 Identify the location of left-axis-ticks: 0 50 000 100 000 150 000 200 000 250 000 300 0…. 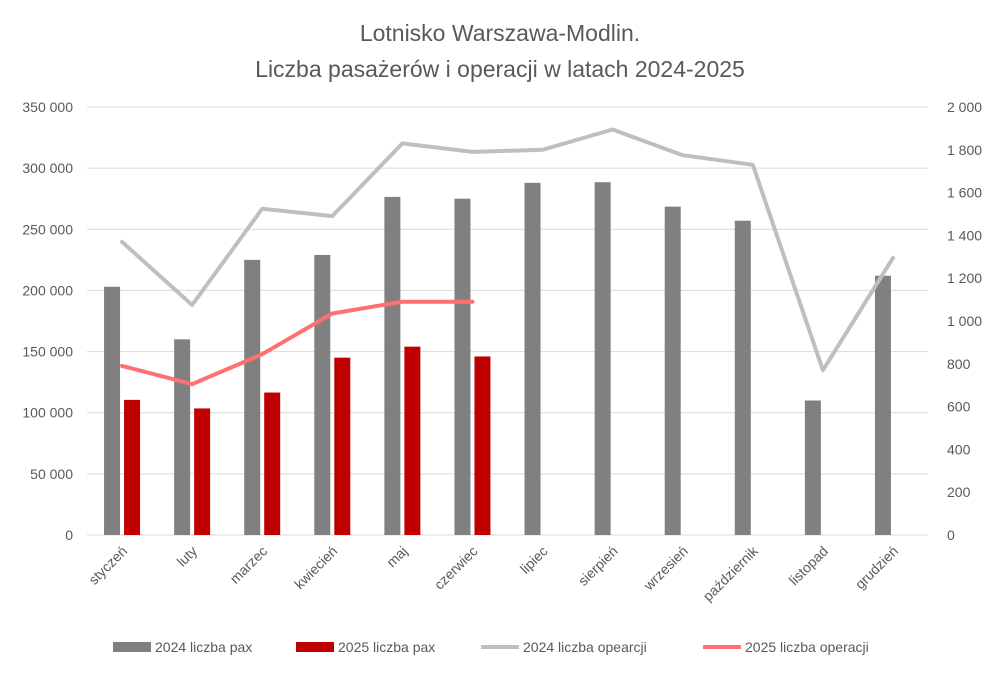
(47, 321).